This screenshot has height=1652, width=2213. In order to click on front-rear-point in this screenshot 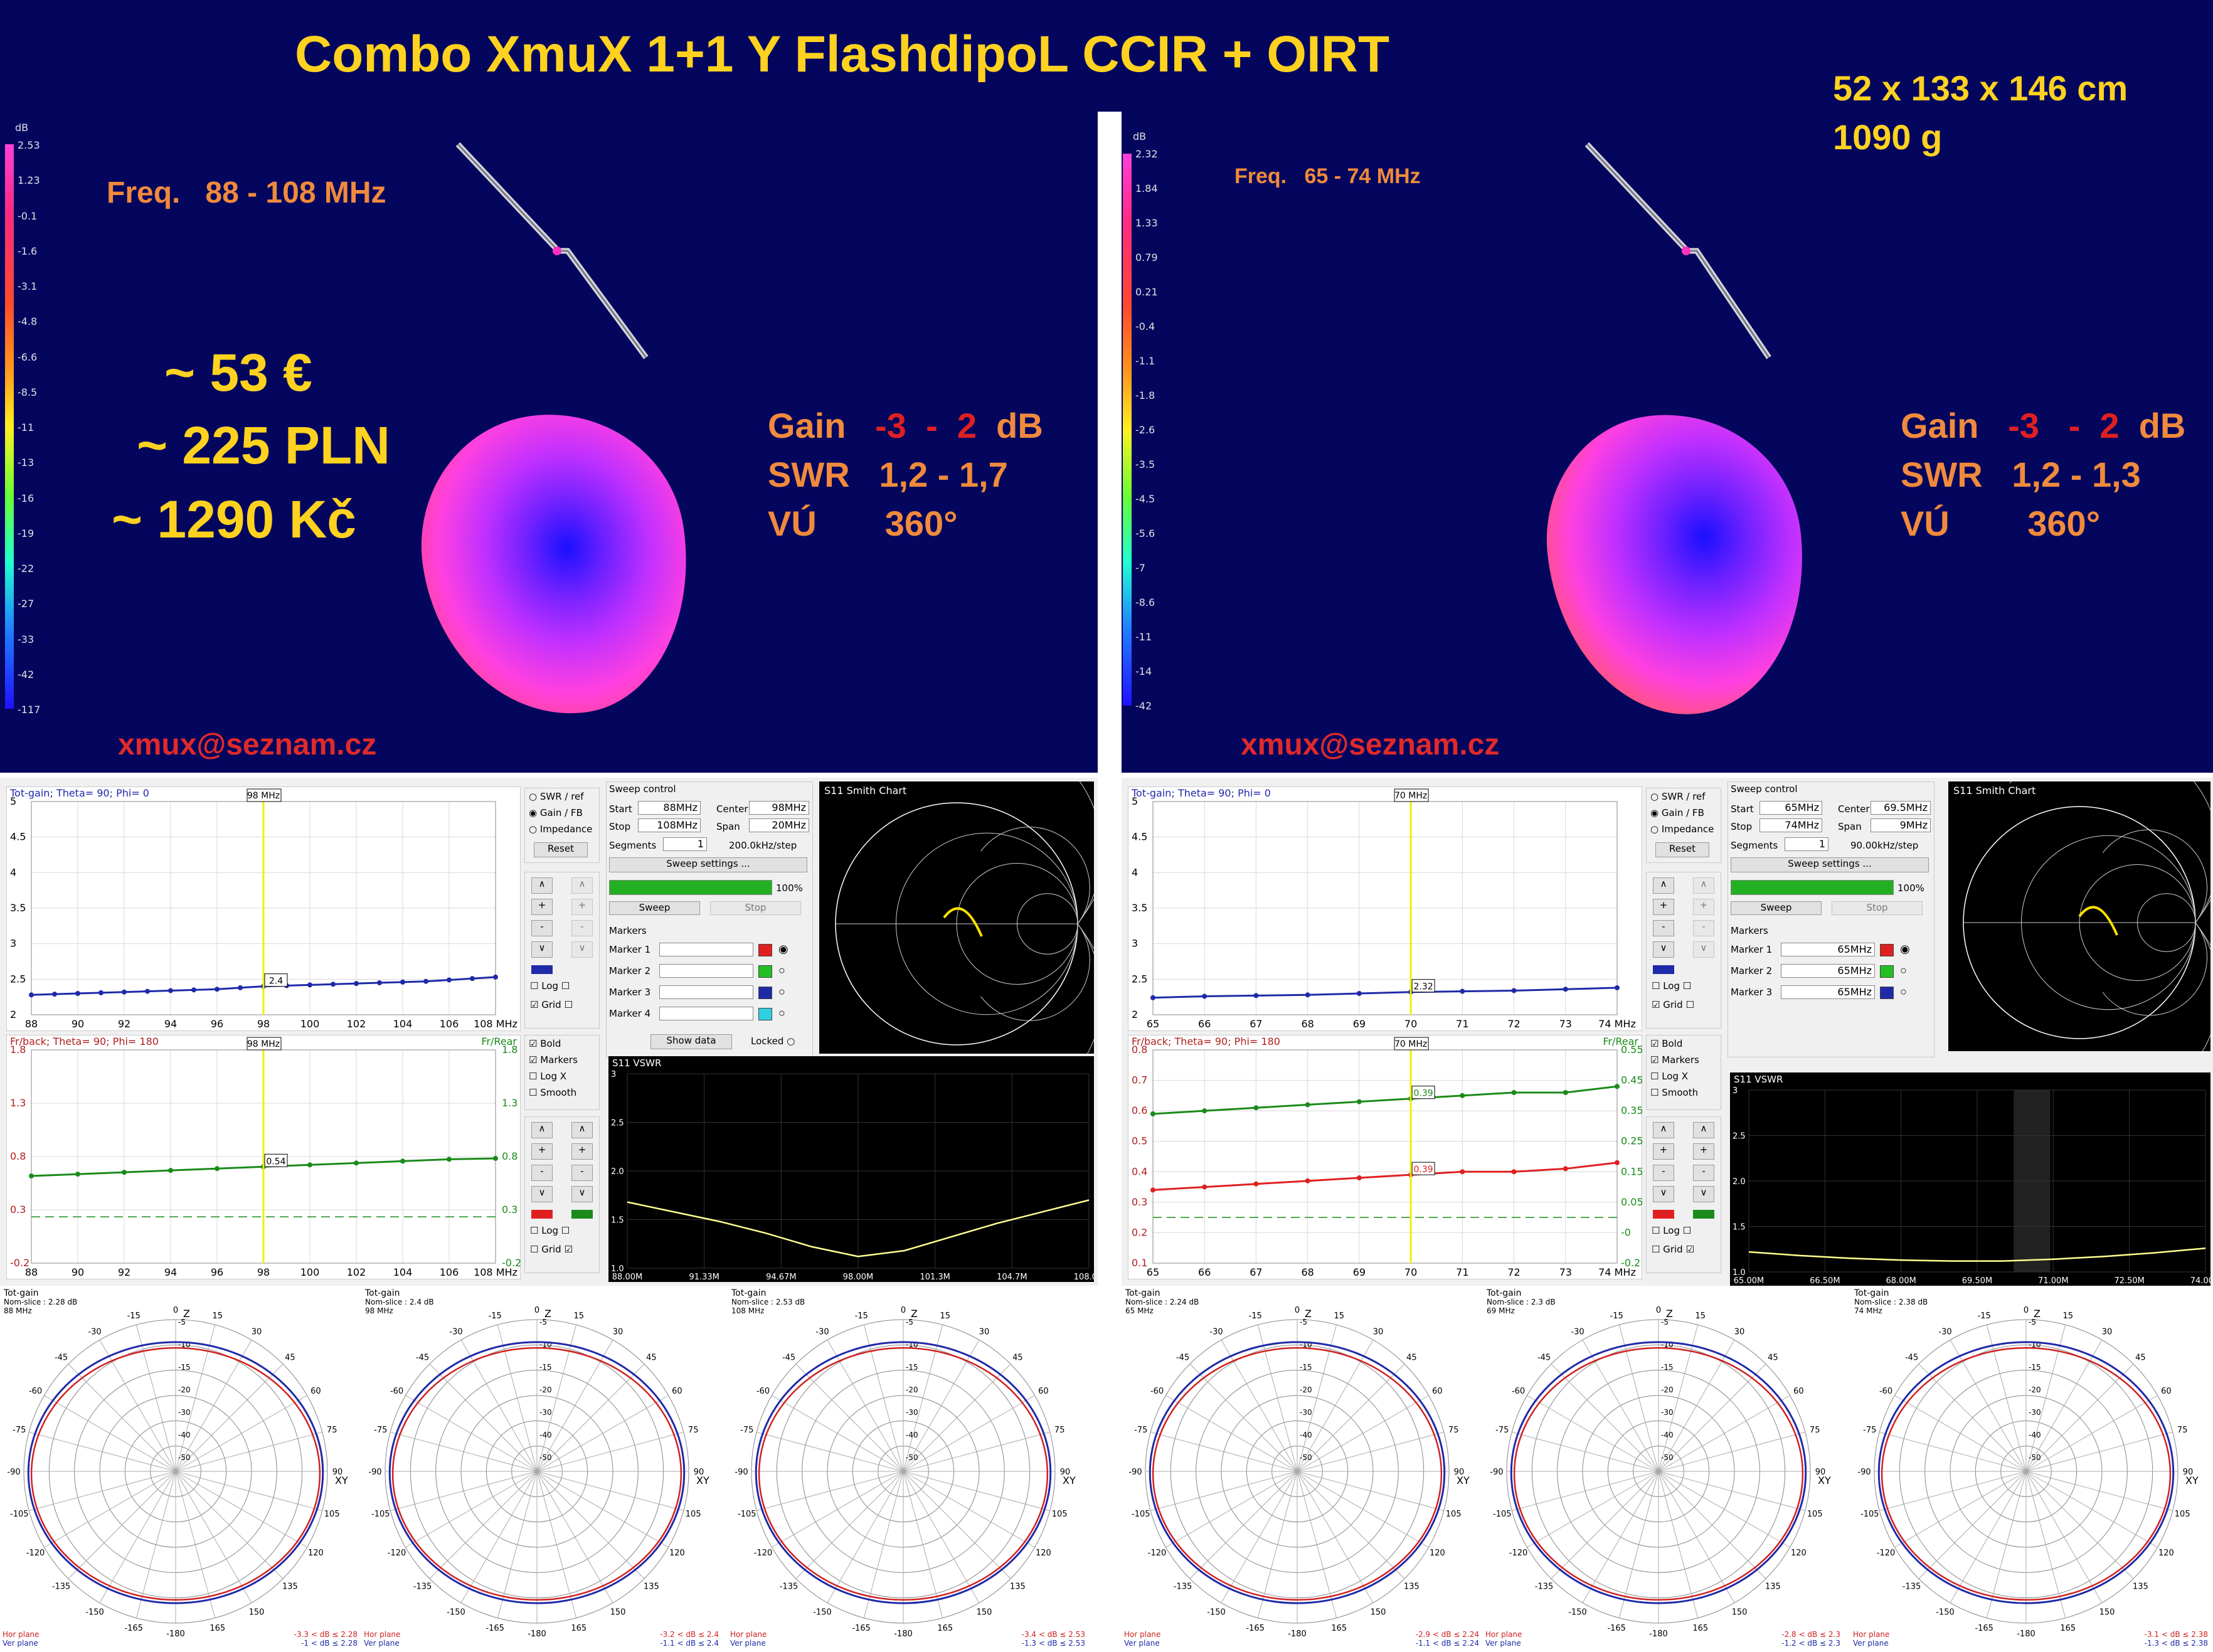, I will do `click(1153, 1113)`.